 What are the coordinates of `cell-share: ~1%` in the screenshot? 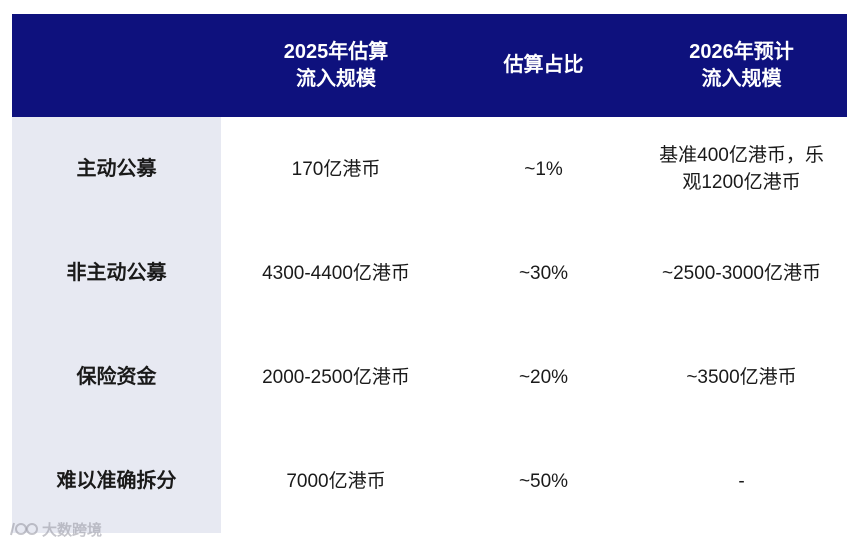 It's located at (543, 169).